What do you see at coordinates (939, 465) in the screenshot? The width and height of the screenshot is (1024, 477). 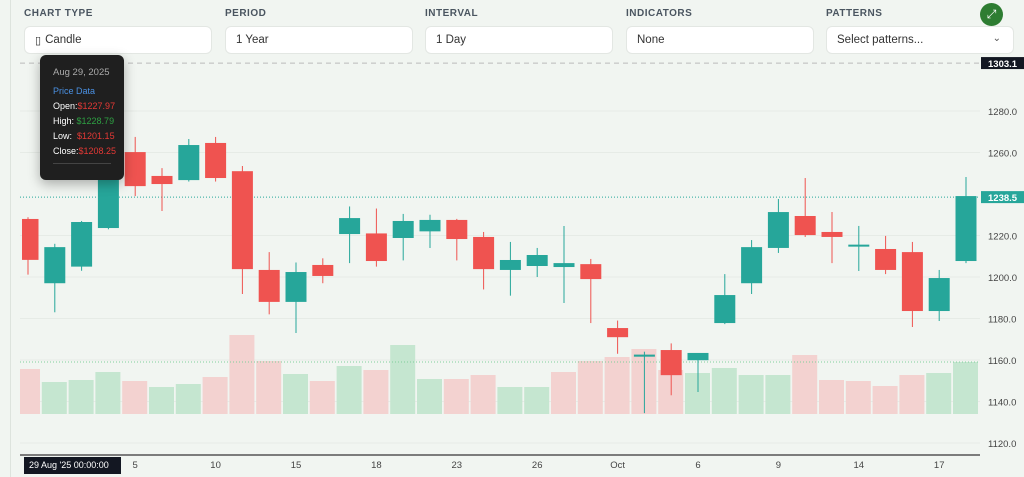 I see `x-tick-label: 17` at bounding box center [939, 465].